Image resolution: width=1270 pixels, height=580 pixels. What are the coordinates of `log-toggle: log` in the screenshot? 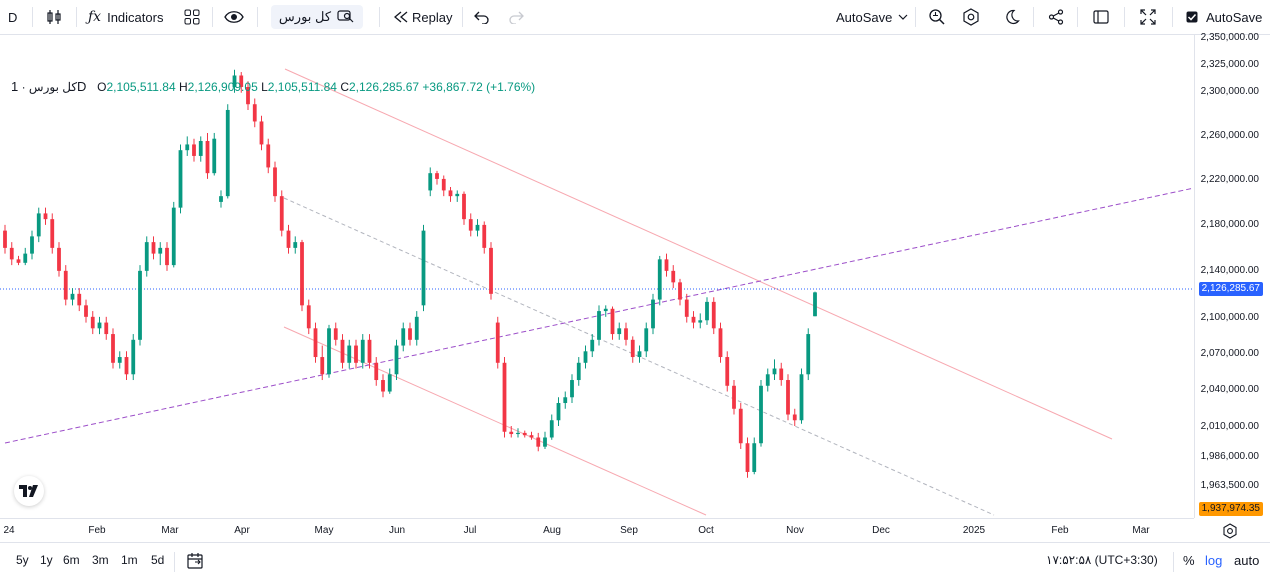 It's located at (1214, 560).